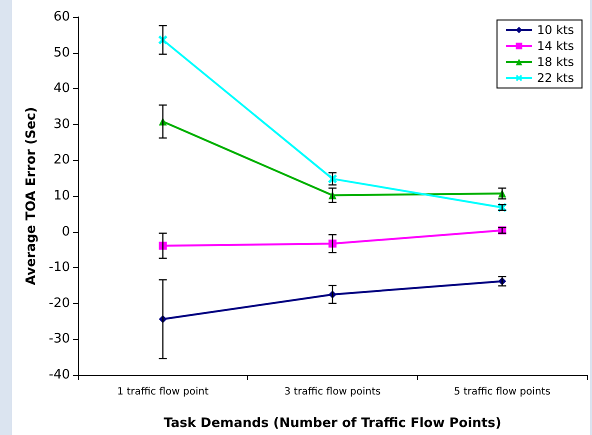  Describe the element at coordinates (31, 196) in the screenshot. I see `y-axis-title: Average TOA Error (Sec)` at that location.